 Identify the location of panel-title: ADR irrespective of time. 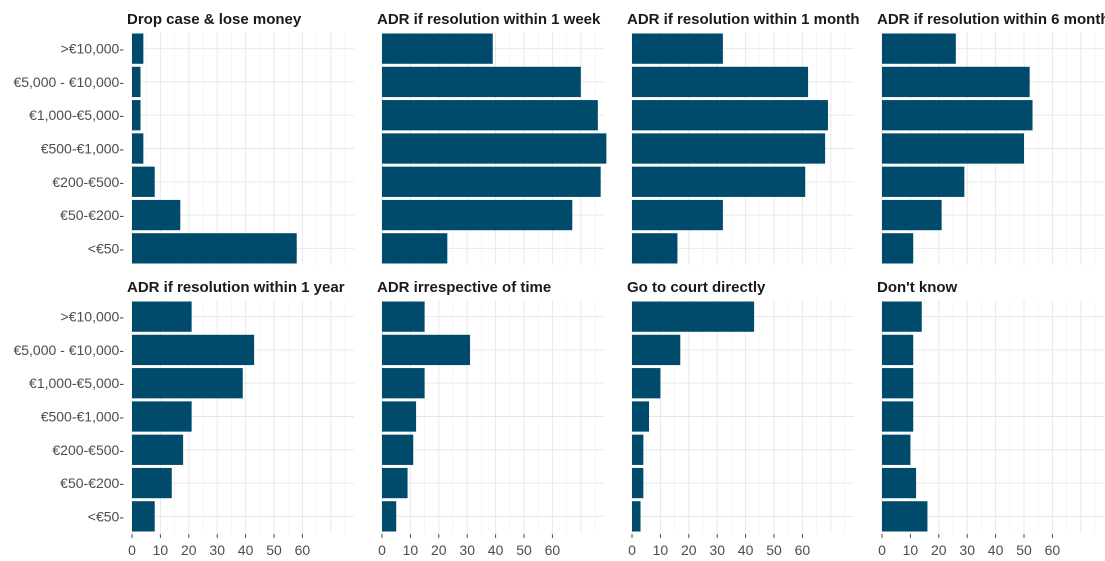
(464, 287).